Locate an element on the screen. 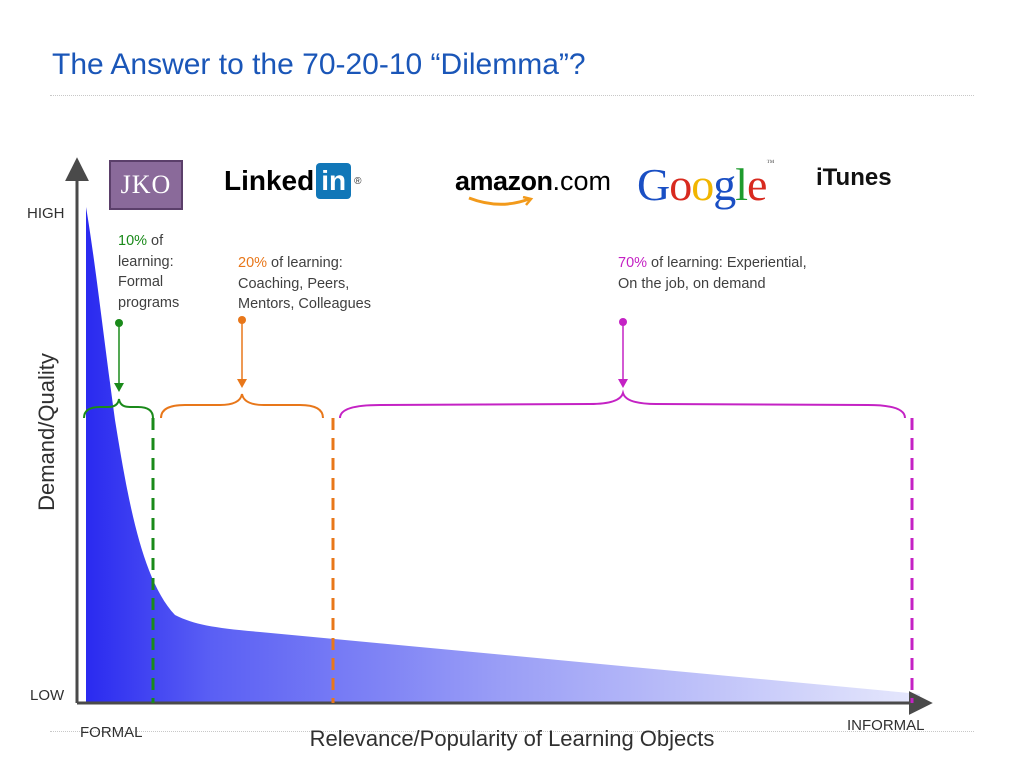 The height and width of the screenshot is (768, 1024). amazon-logo-word: amazon is located at coordinates (504, 181).